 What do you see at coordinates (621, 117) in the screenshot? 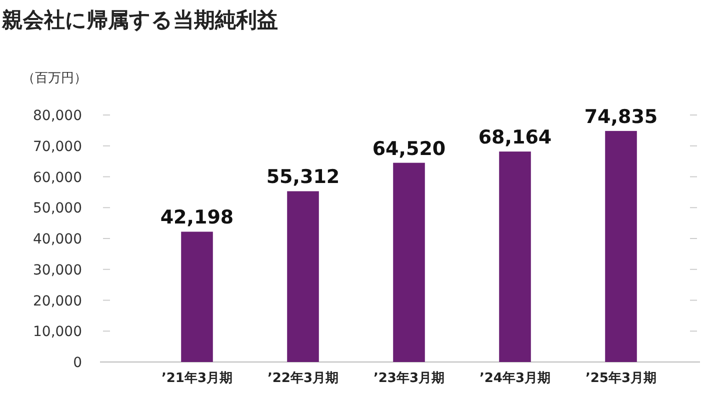
I see `data-label: 74,835` at bounding box center [621, 117].